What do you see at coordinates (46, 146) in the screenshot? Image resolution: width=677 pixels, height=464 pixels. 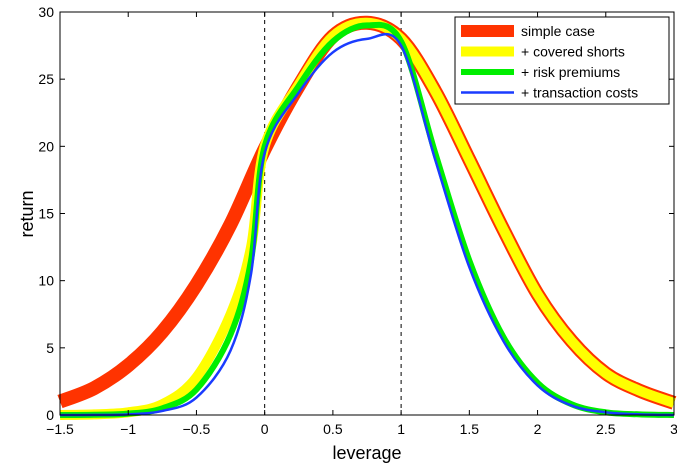 I see `y-tick-label: 20` at bounding box center [46, 146].